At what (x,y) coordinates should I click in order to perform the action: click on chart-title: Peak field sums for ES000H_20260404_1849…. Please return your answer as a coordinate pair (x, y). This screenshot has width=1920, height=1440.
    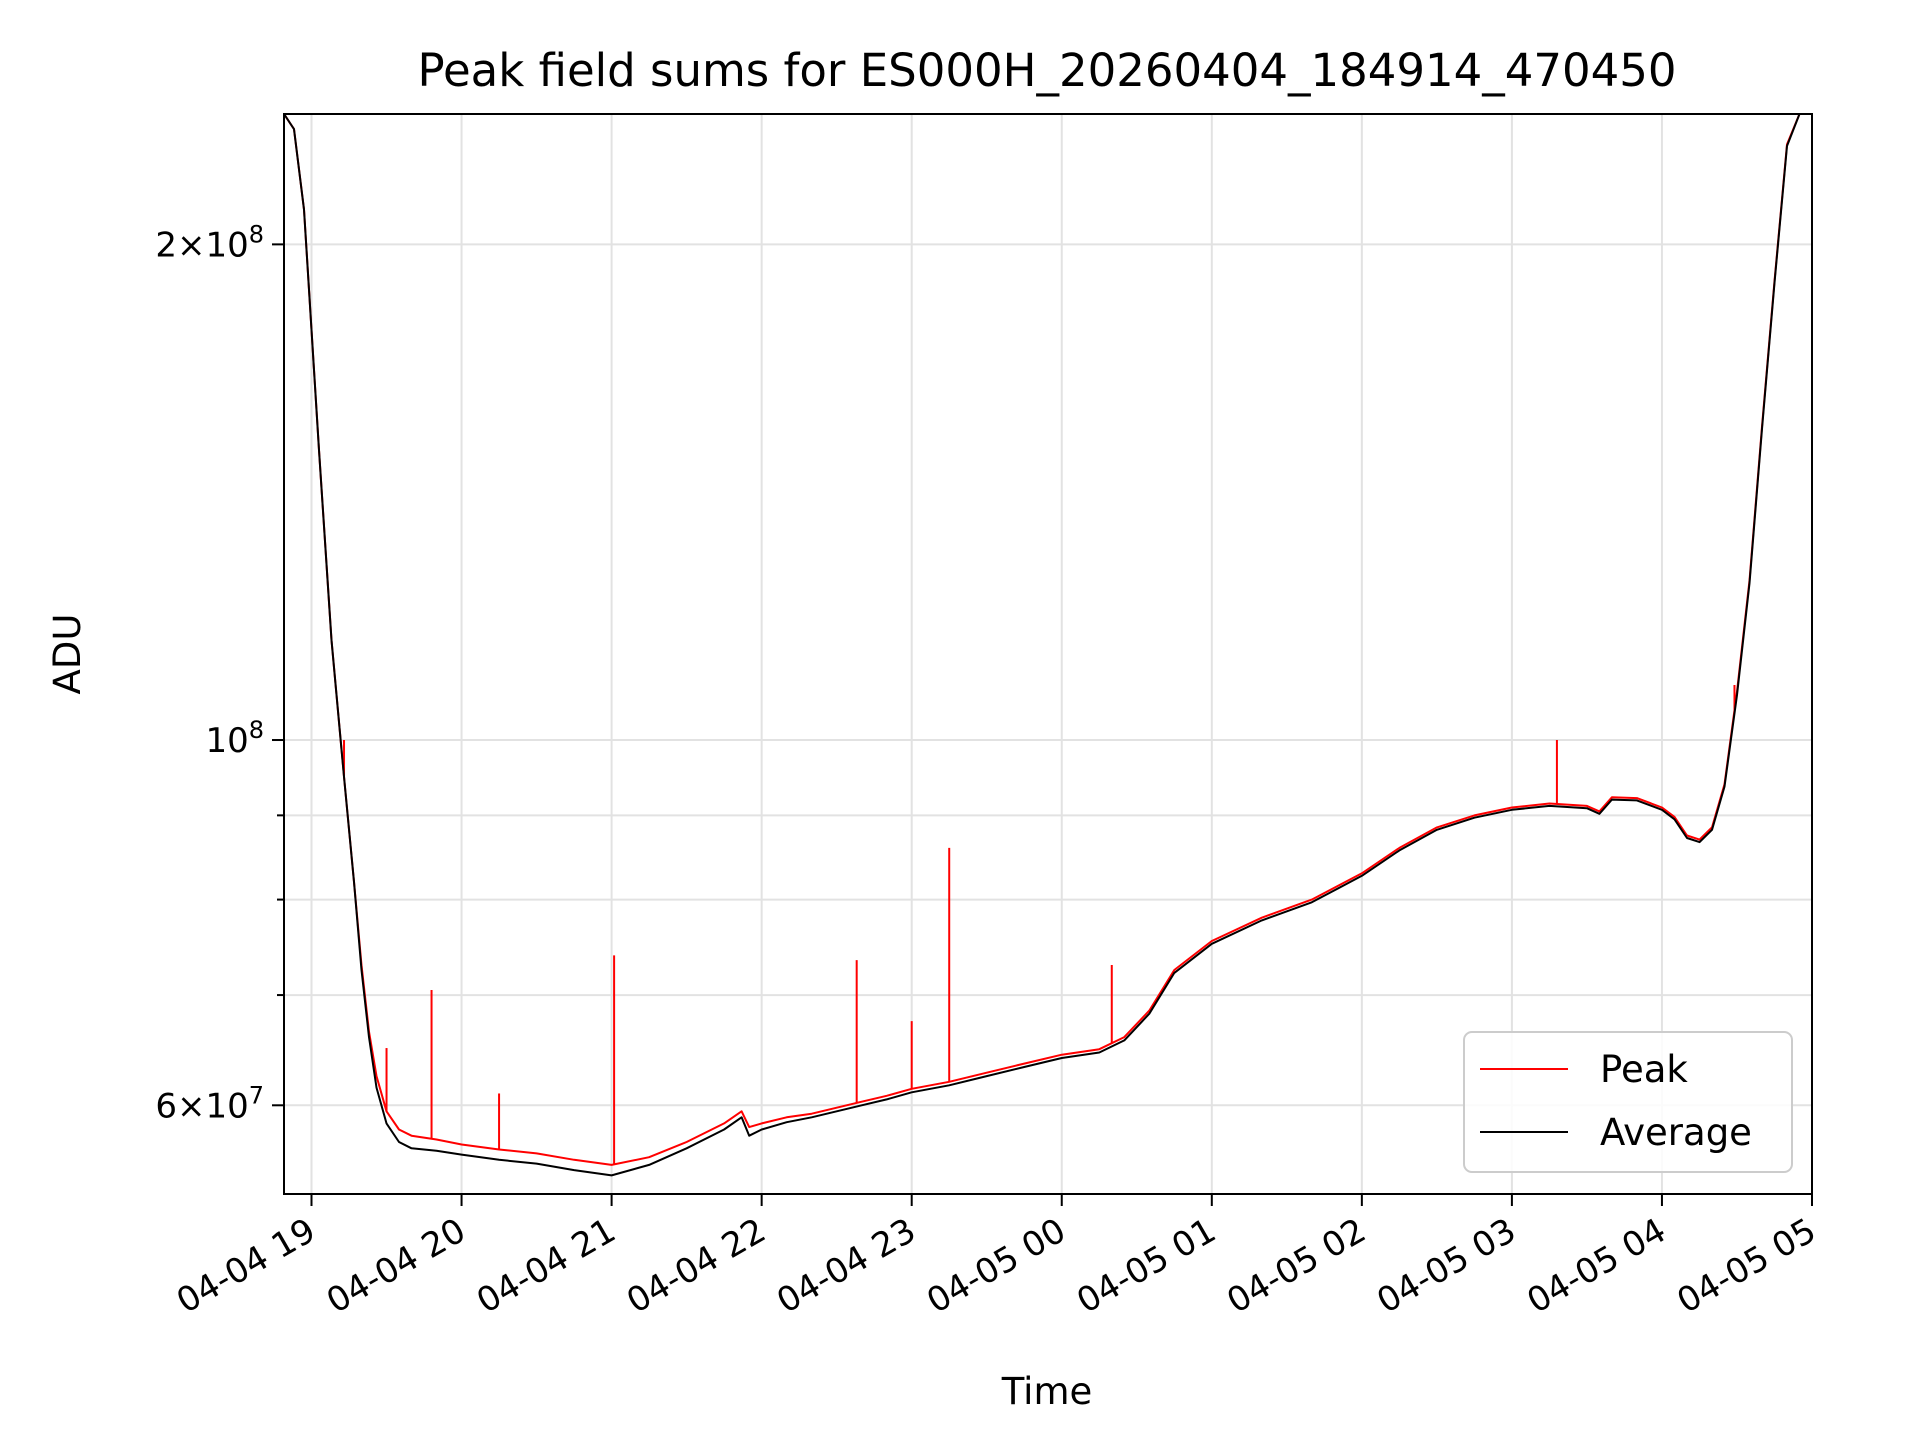
    Looking at the image, I should click on (1046, 70).